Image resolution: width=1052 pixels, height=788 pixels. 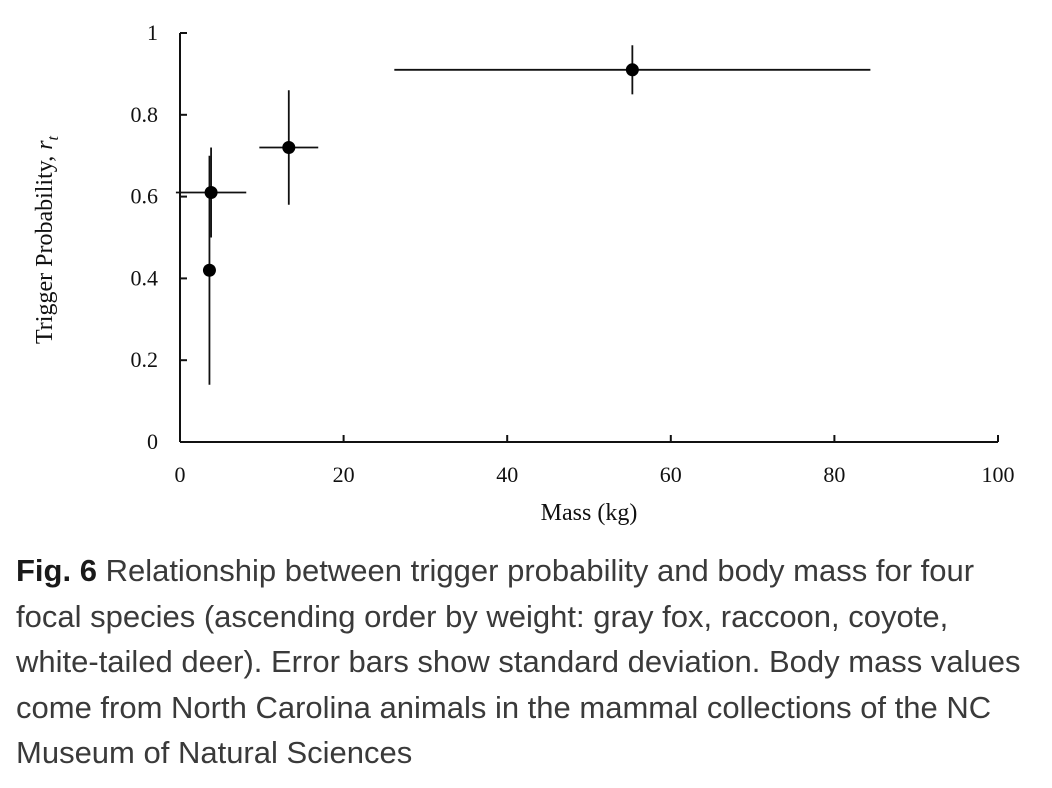 I want to click on x-axis-title: Mass (kg), so click(x=589, y=513).